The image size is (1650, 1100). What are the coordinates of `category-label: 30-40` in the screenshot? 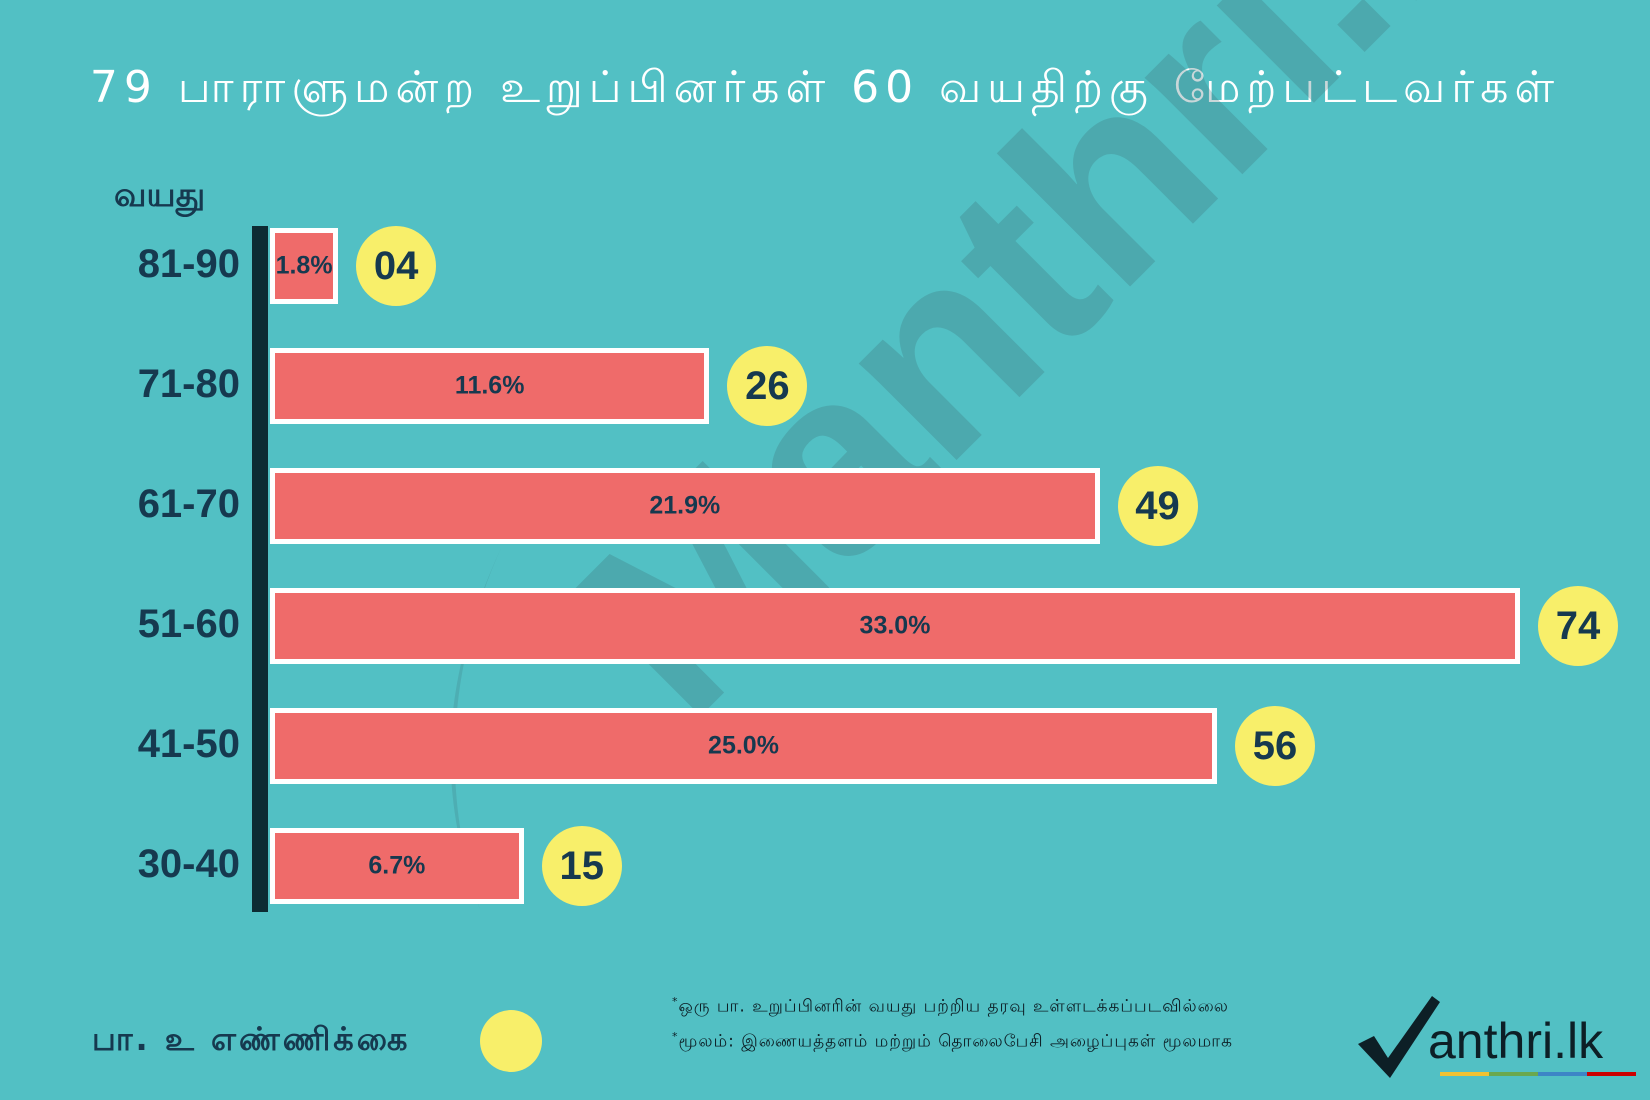 It's located at (188, 864).